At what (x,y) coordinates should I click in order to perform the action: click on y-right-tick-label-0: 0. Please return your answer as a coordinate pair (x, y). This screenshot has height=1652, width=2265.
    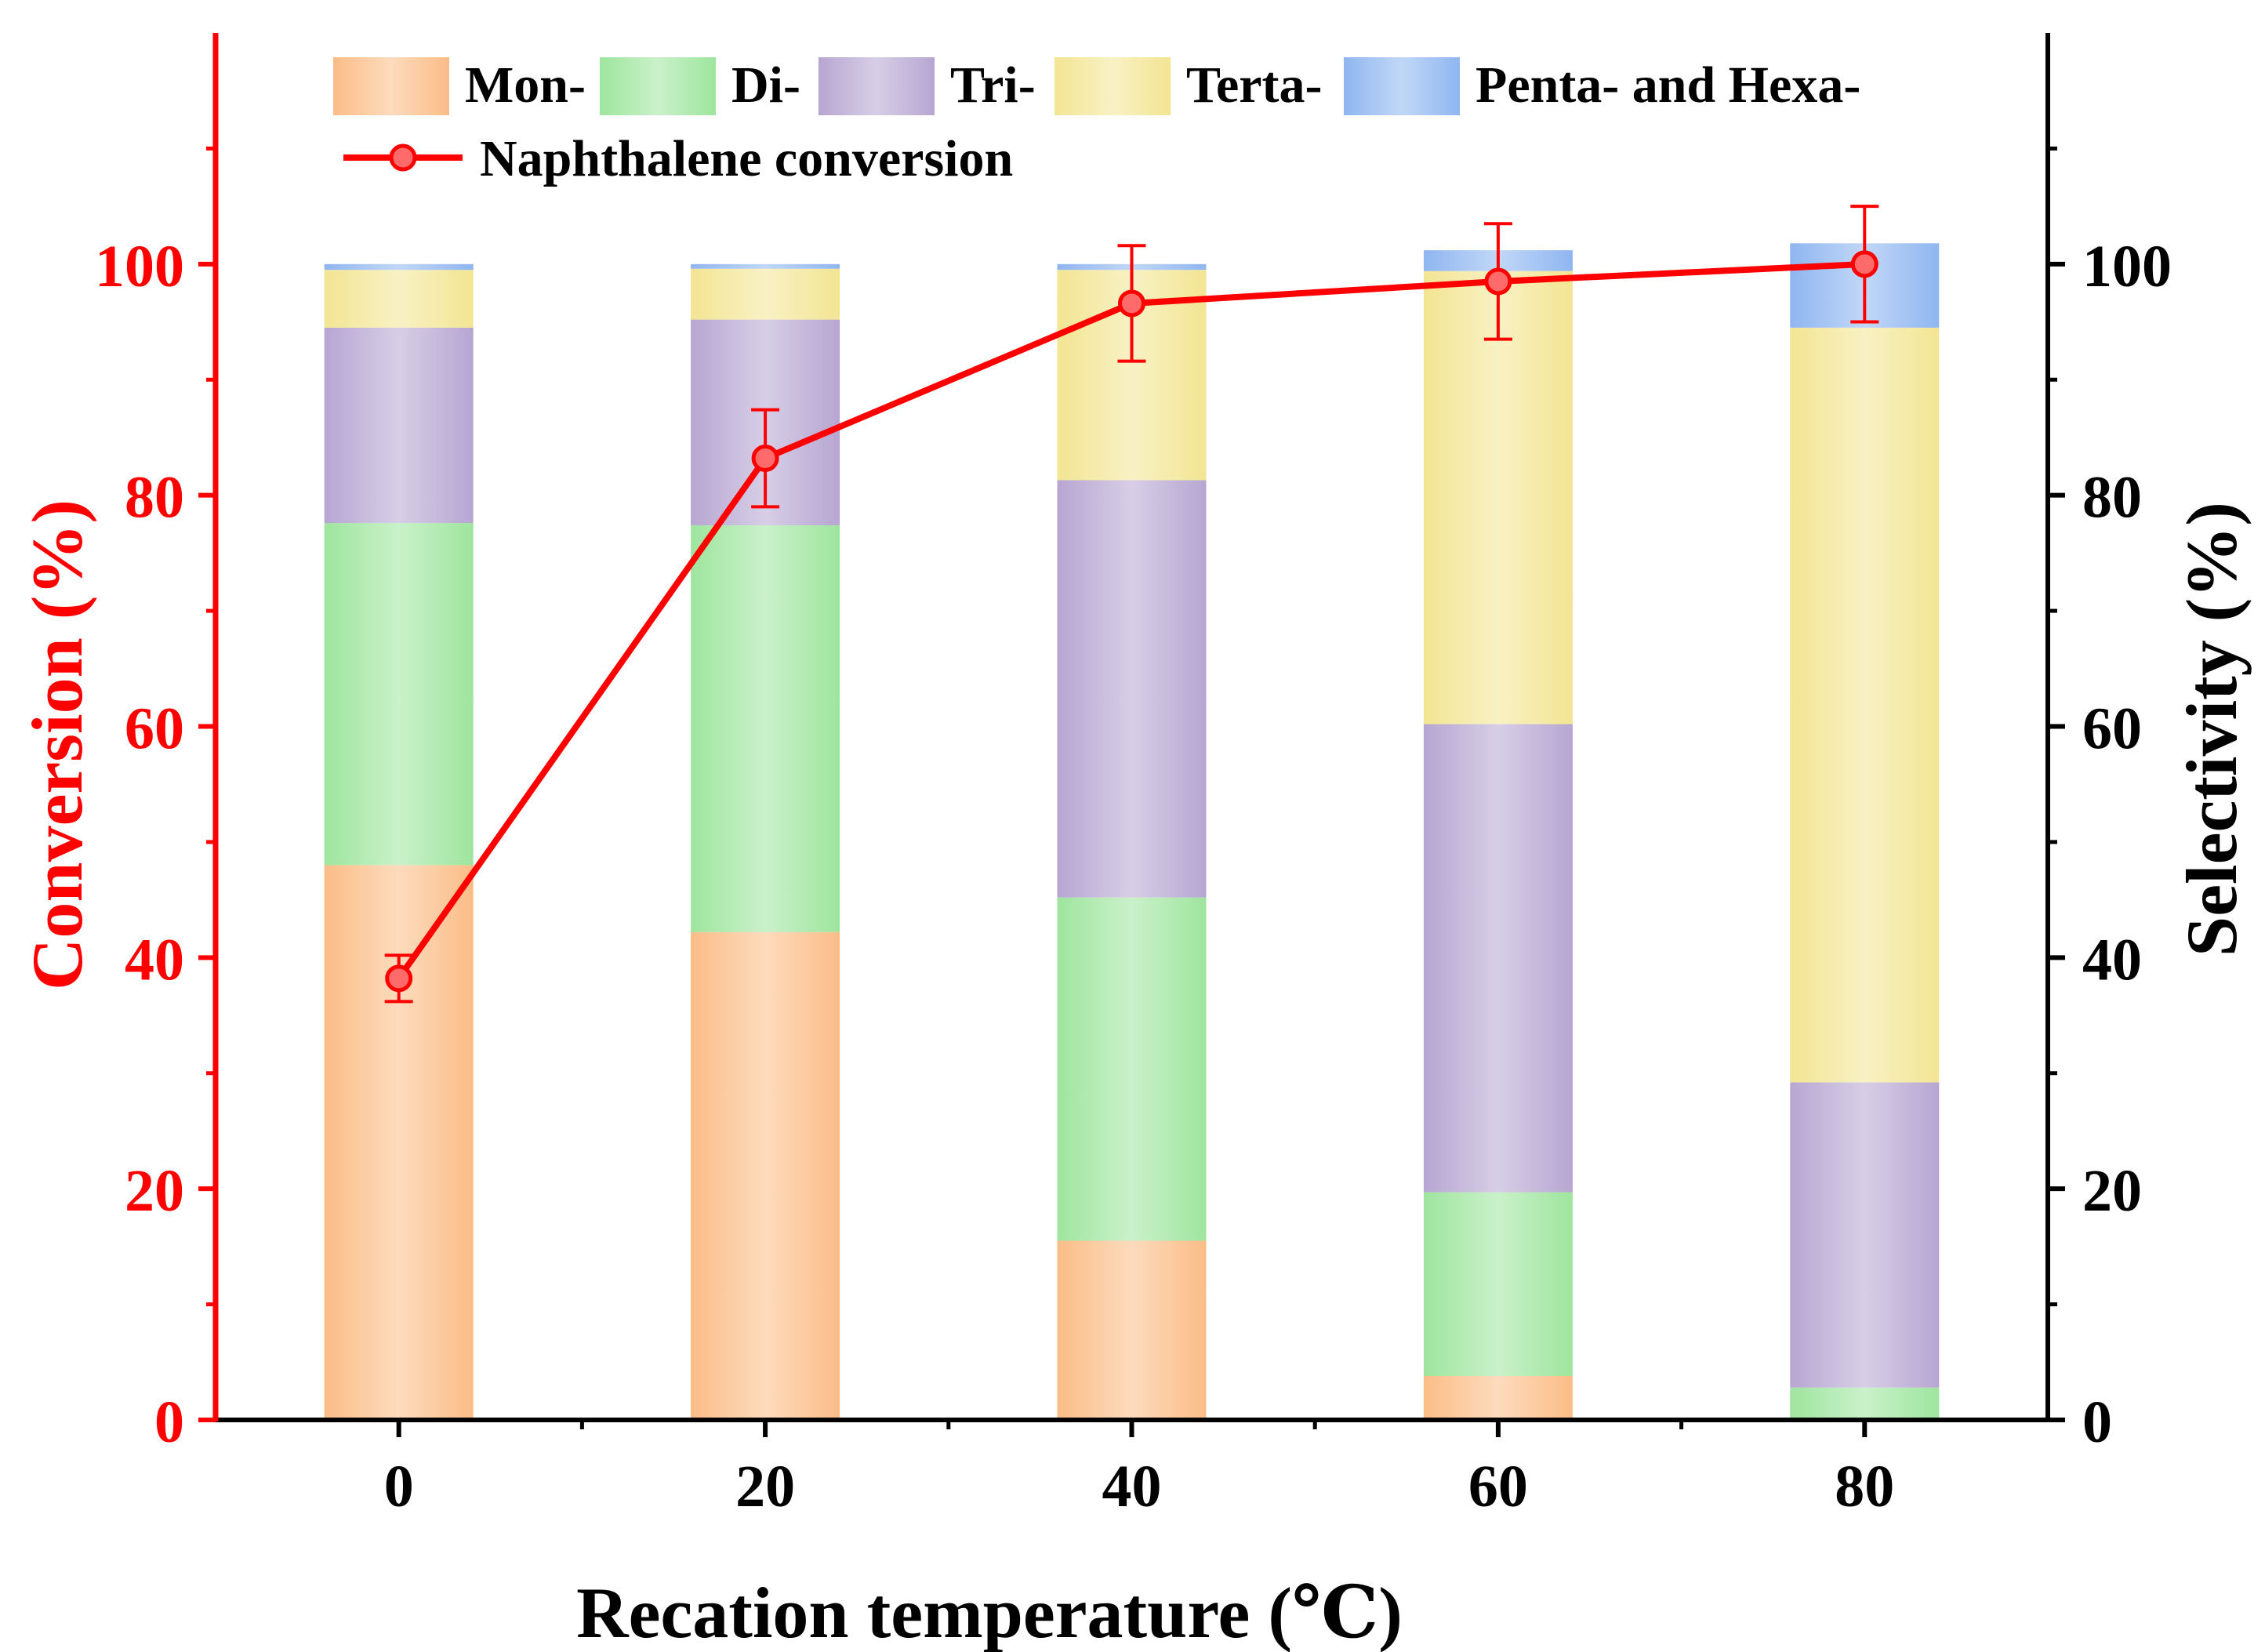
    Looking at the image, I should click on (2097, 1422).